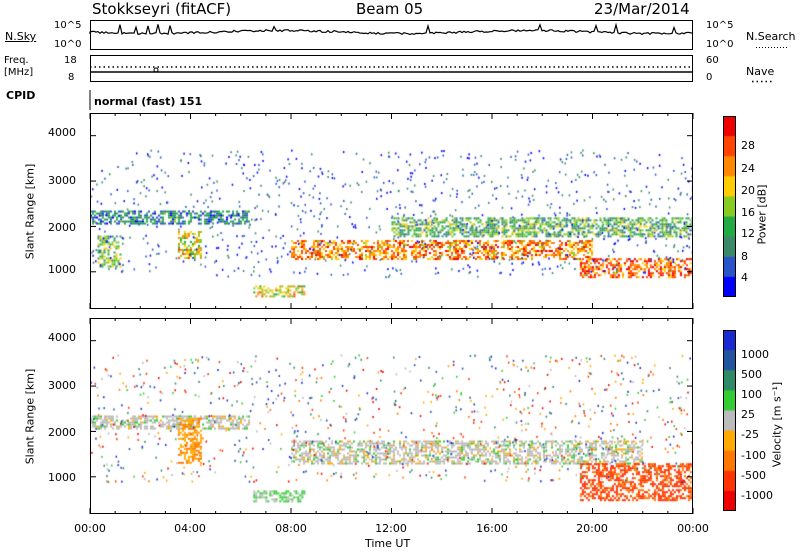  I want to click on velocity-y-tick-2000: 2000, so click(62, 432).